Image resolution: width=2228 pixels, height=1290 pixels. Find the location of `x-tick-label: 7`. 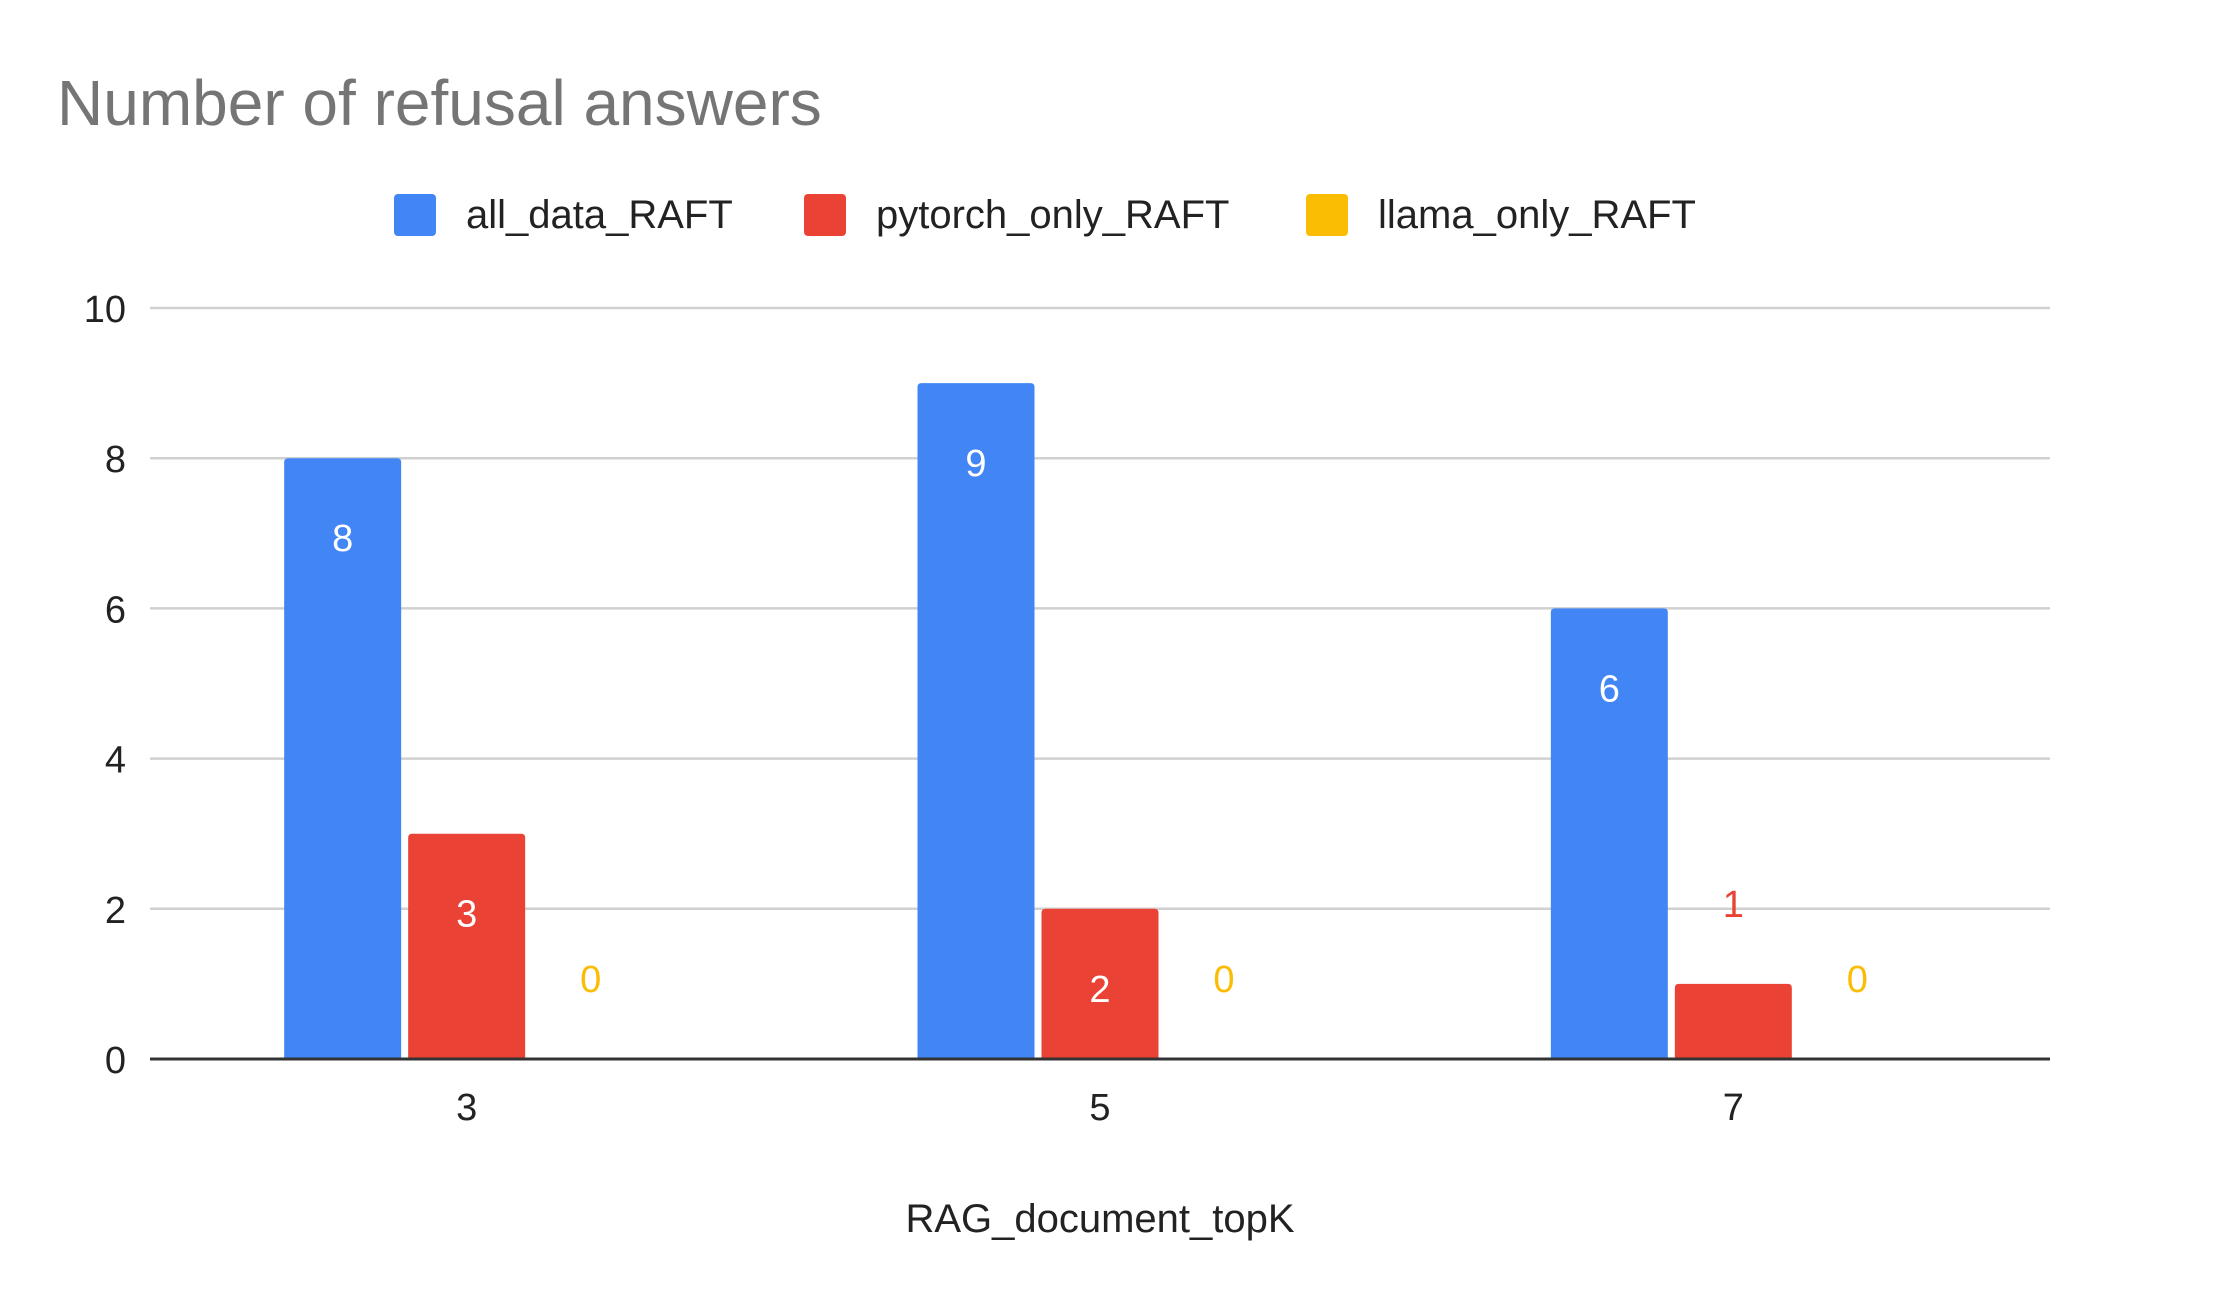

x-tick-label: 7 is located at coordinates (1733, 1108).